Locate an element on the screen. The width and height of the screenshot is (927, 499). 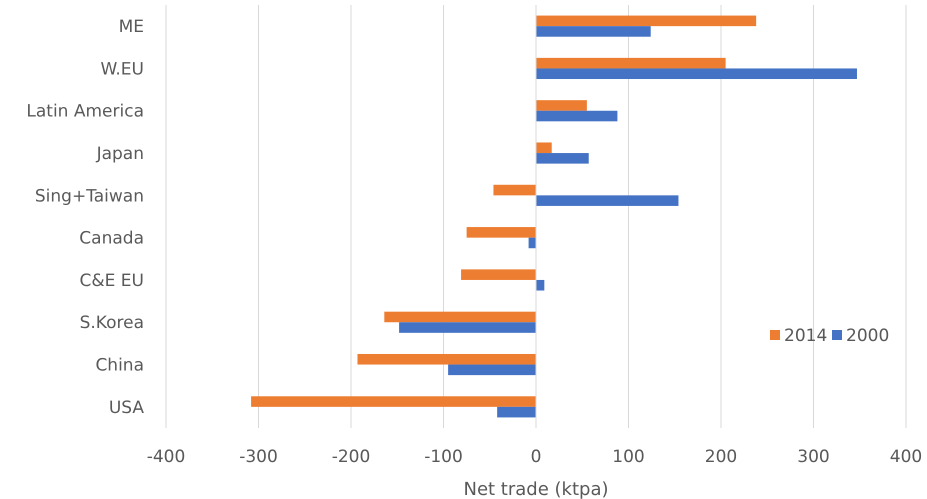
y-tick-label: Sing+Taiwan is located at coordinates (89, 196).